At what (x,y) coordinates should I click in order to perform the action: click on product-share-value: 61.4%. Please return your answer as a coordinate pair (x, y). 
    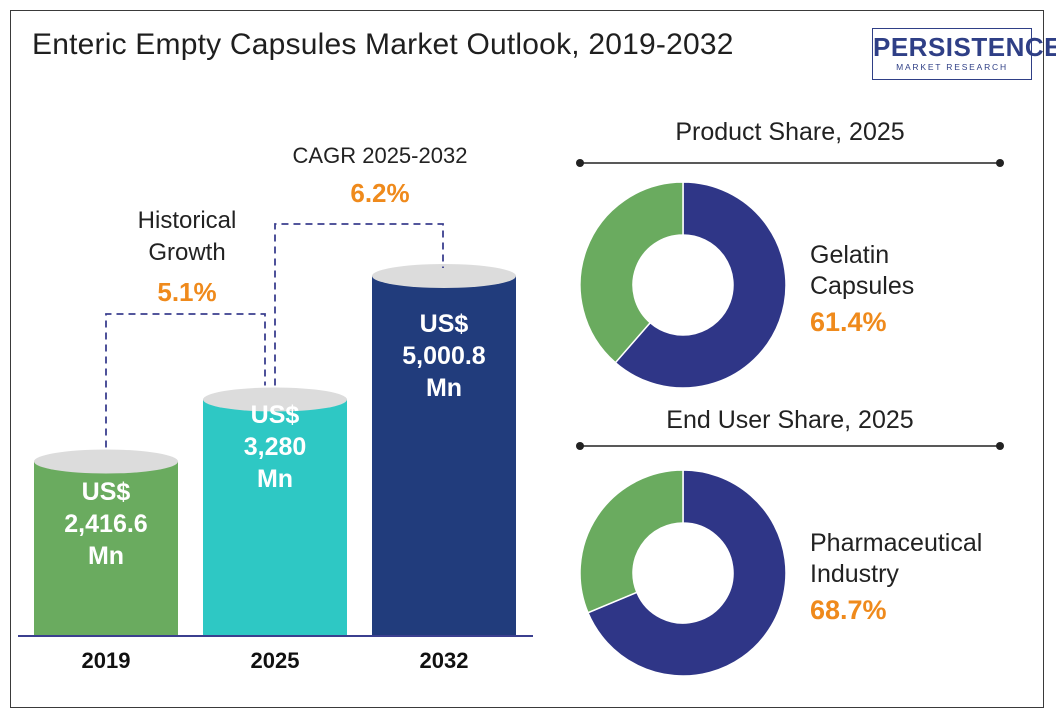
    Looking at the image, I should click on (848, 322).